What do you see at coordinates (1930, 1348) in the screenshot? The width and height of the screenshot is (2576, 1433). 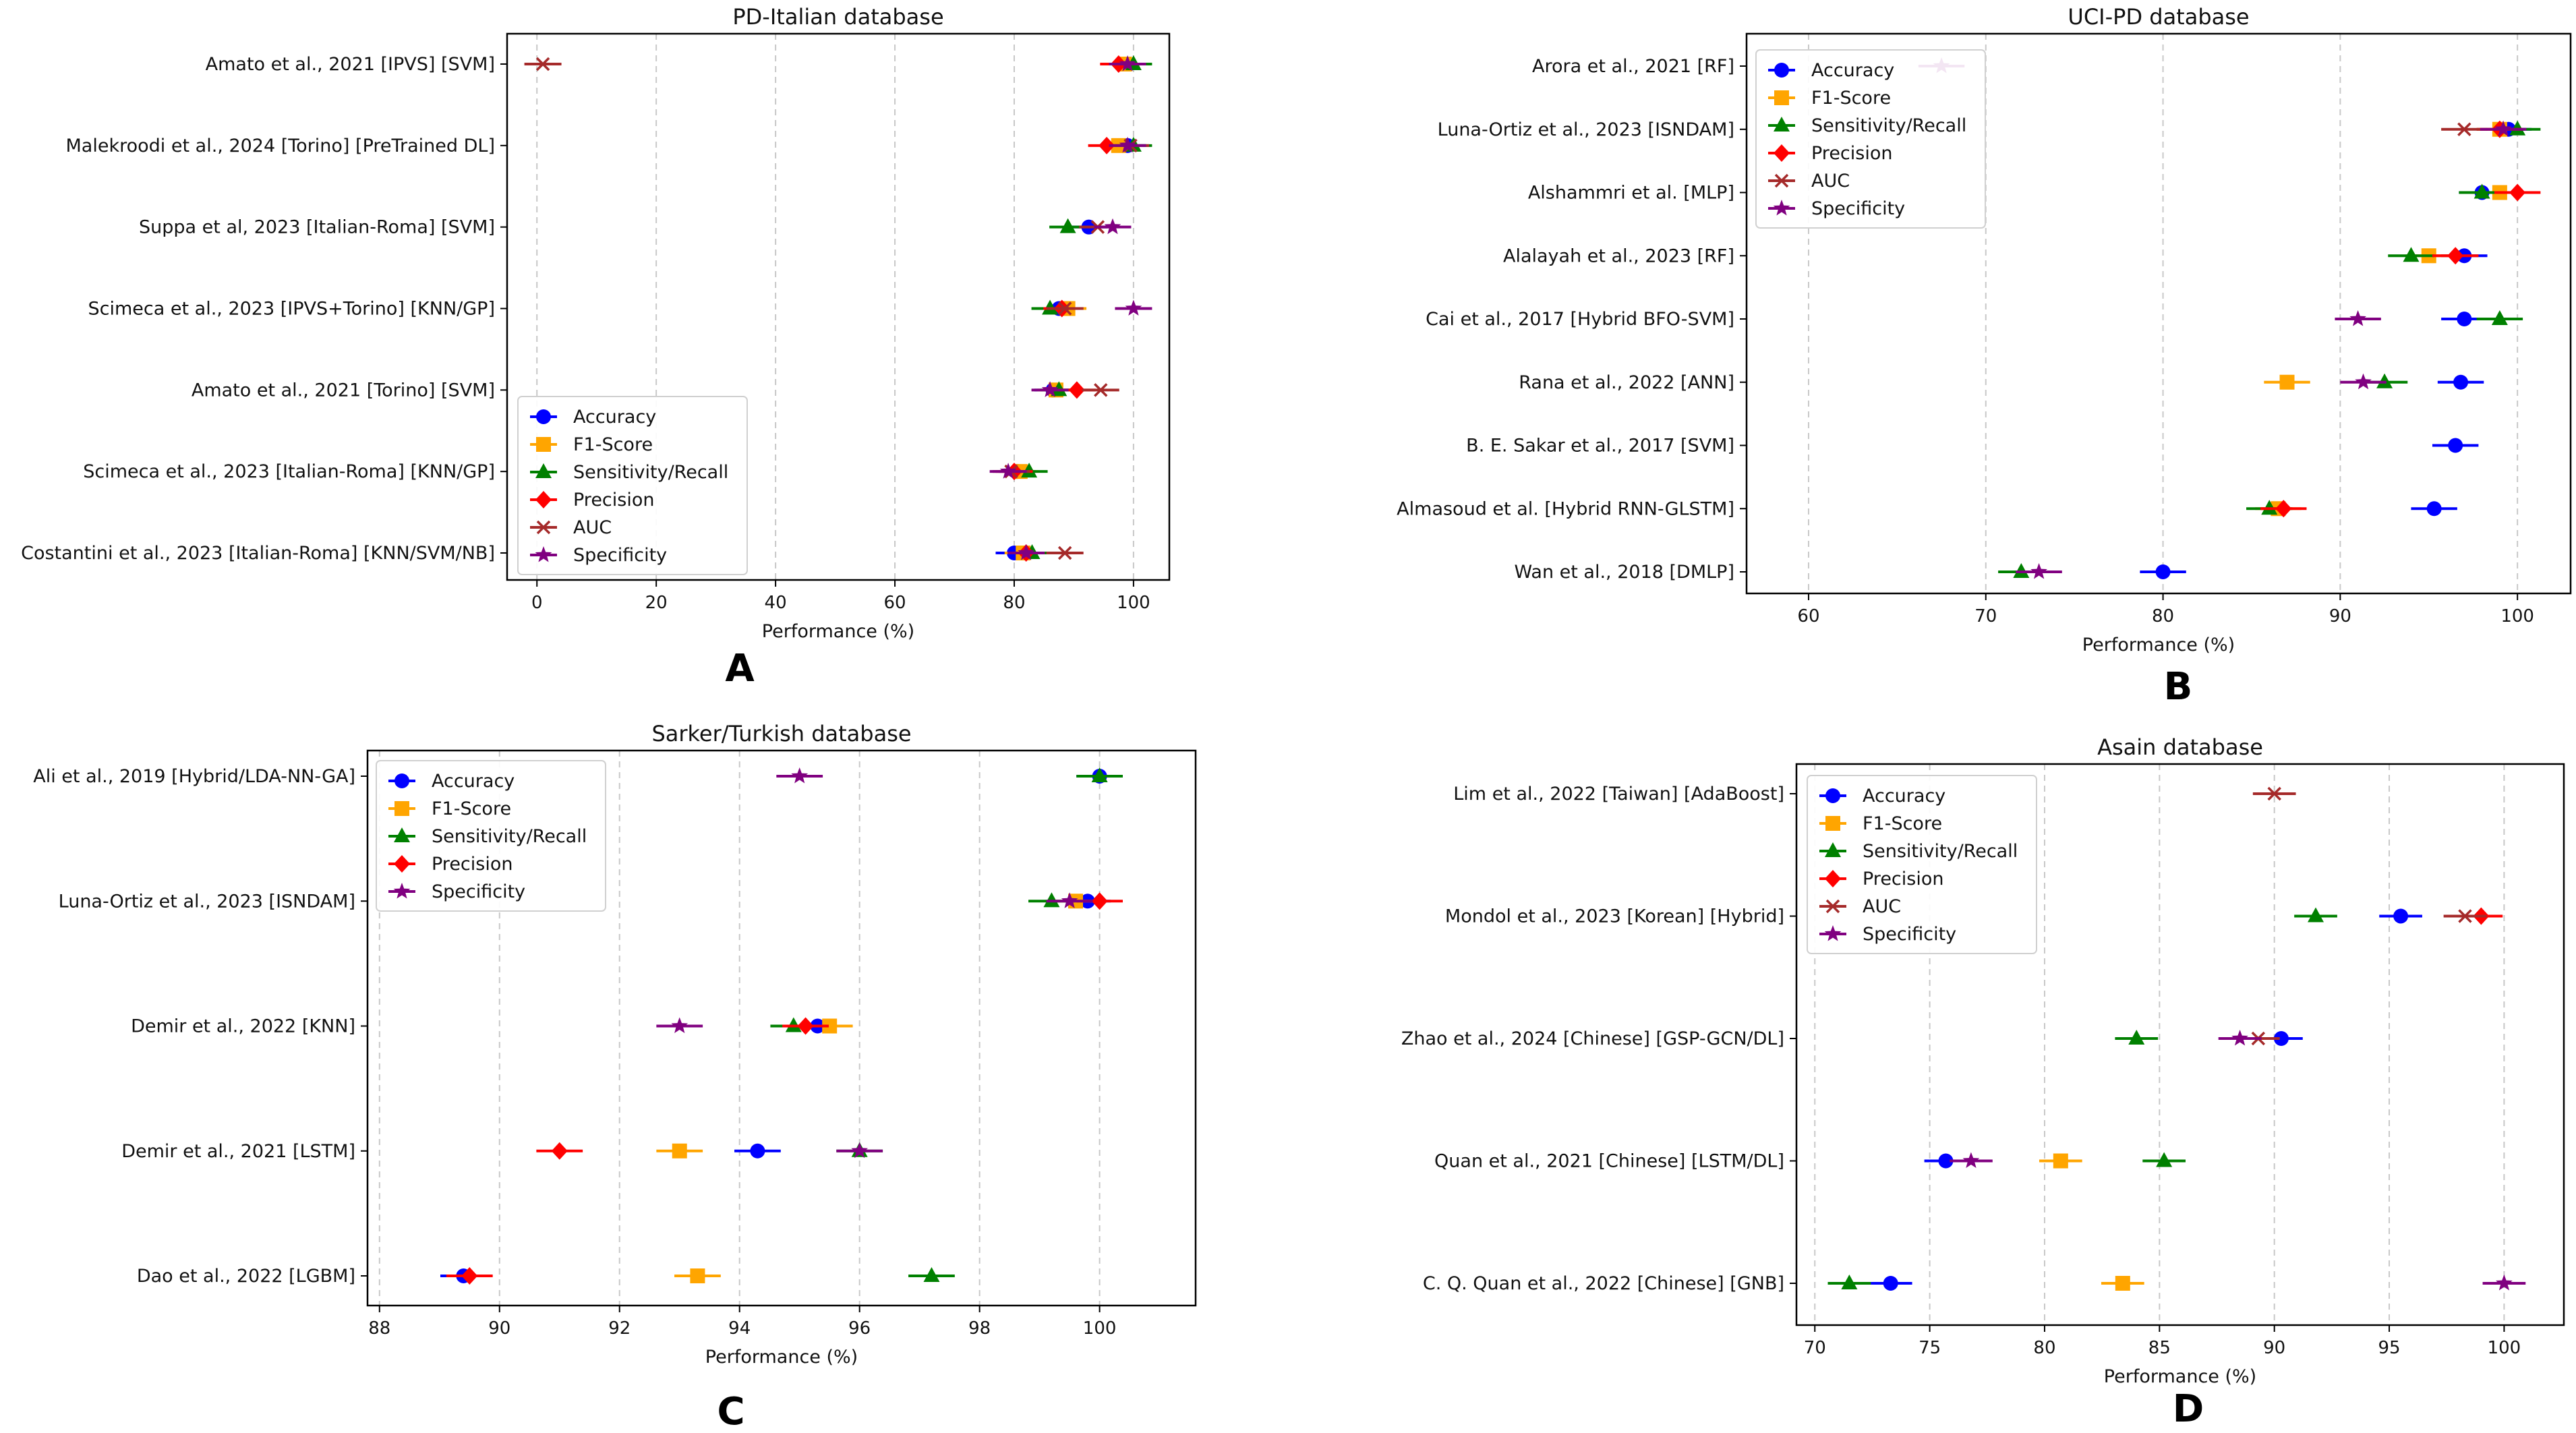 I see `x-tick-label: 75` at bounding box center [1930, 1348].